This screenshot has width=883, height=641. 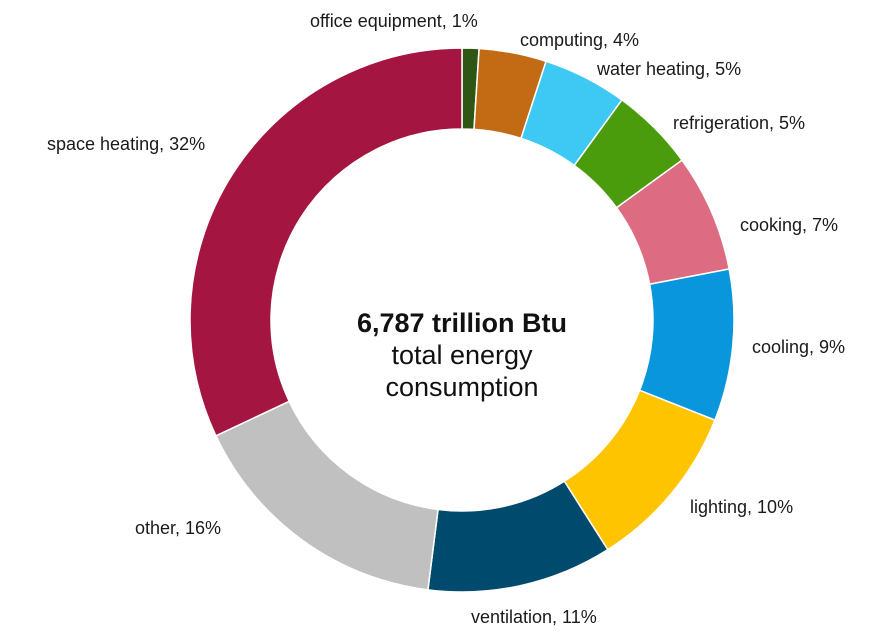 What do you see at coordinates (326, 495) in the screenshot?
I see `slice-other` at bounding box center [326, 495].